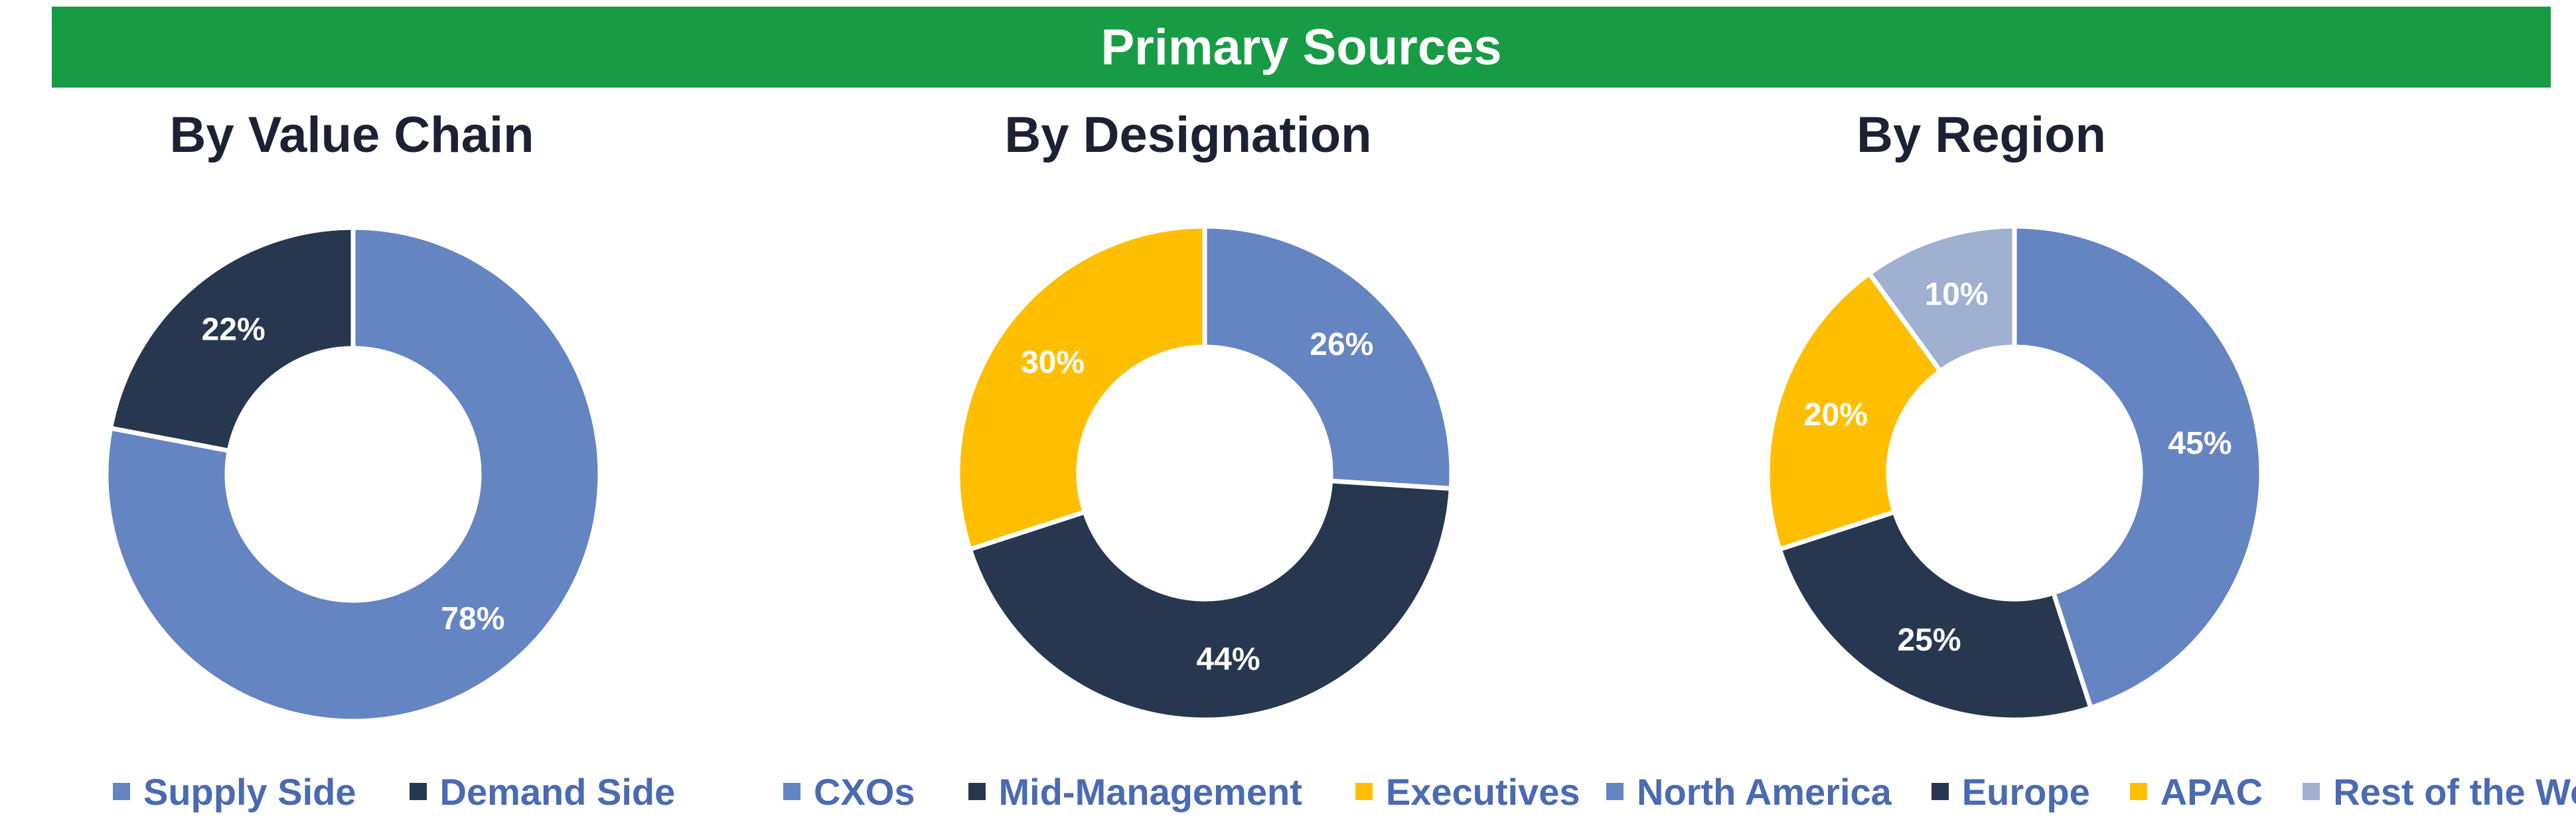 This screenshot has width=2576, height=826. Describe the element at coordinates (1765, 792) in the screenshot. I see `legend-label: North America` at that location.